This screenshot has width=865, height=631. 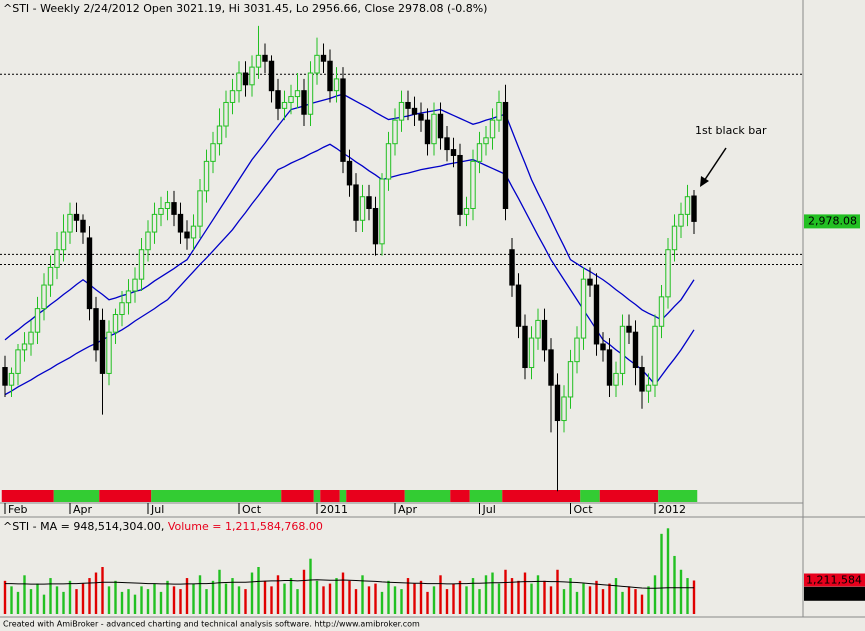 What do you see at coordinates (715, 164) in the screenshot?
I see `annotation-arrow` at bounding box center [715, 164].